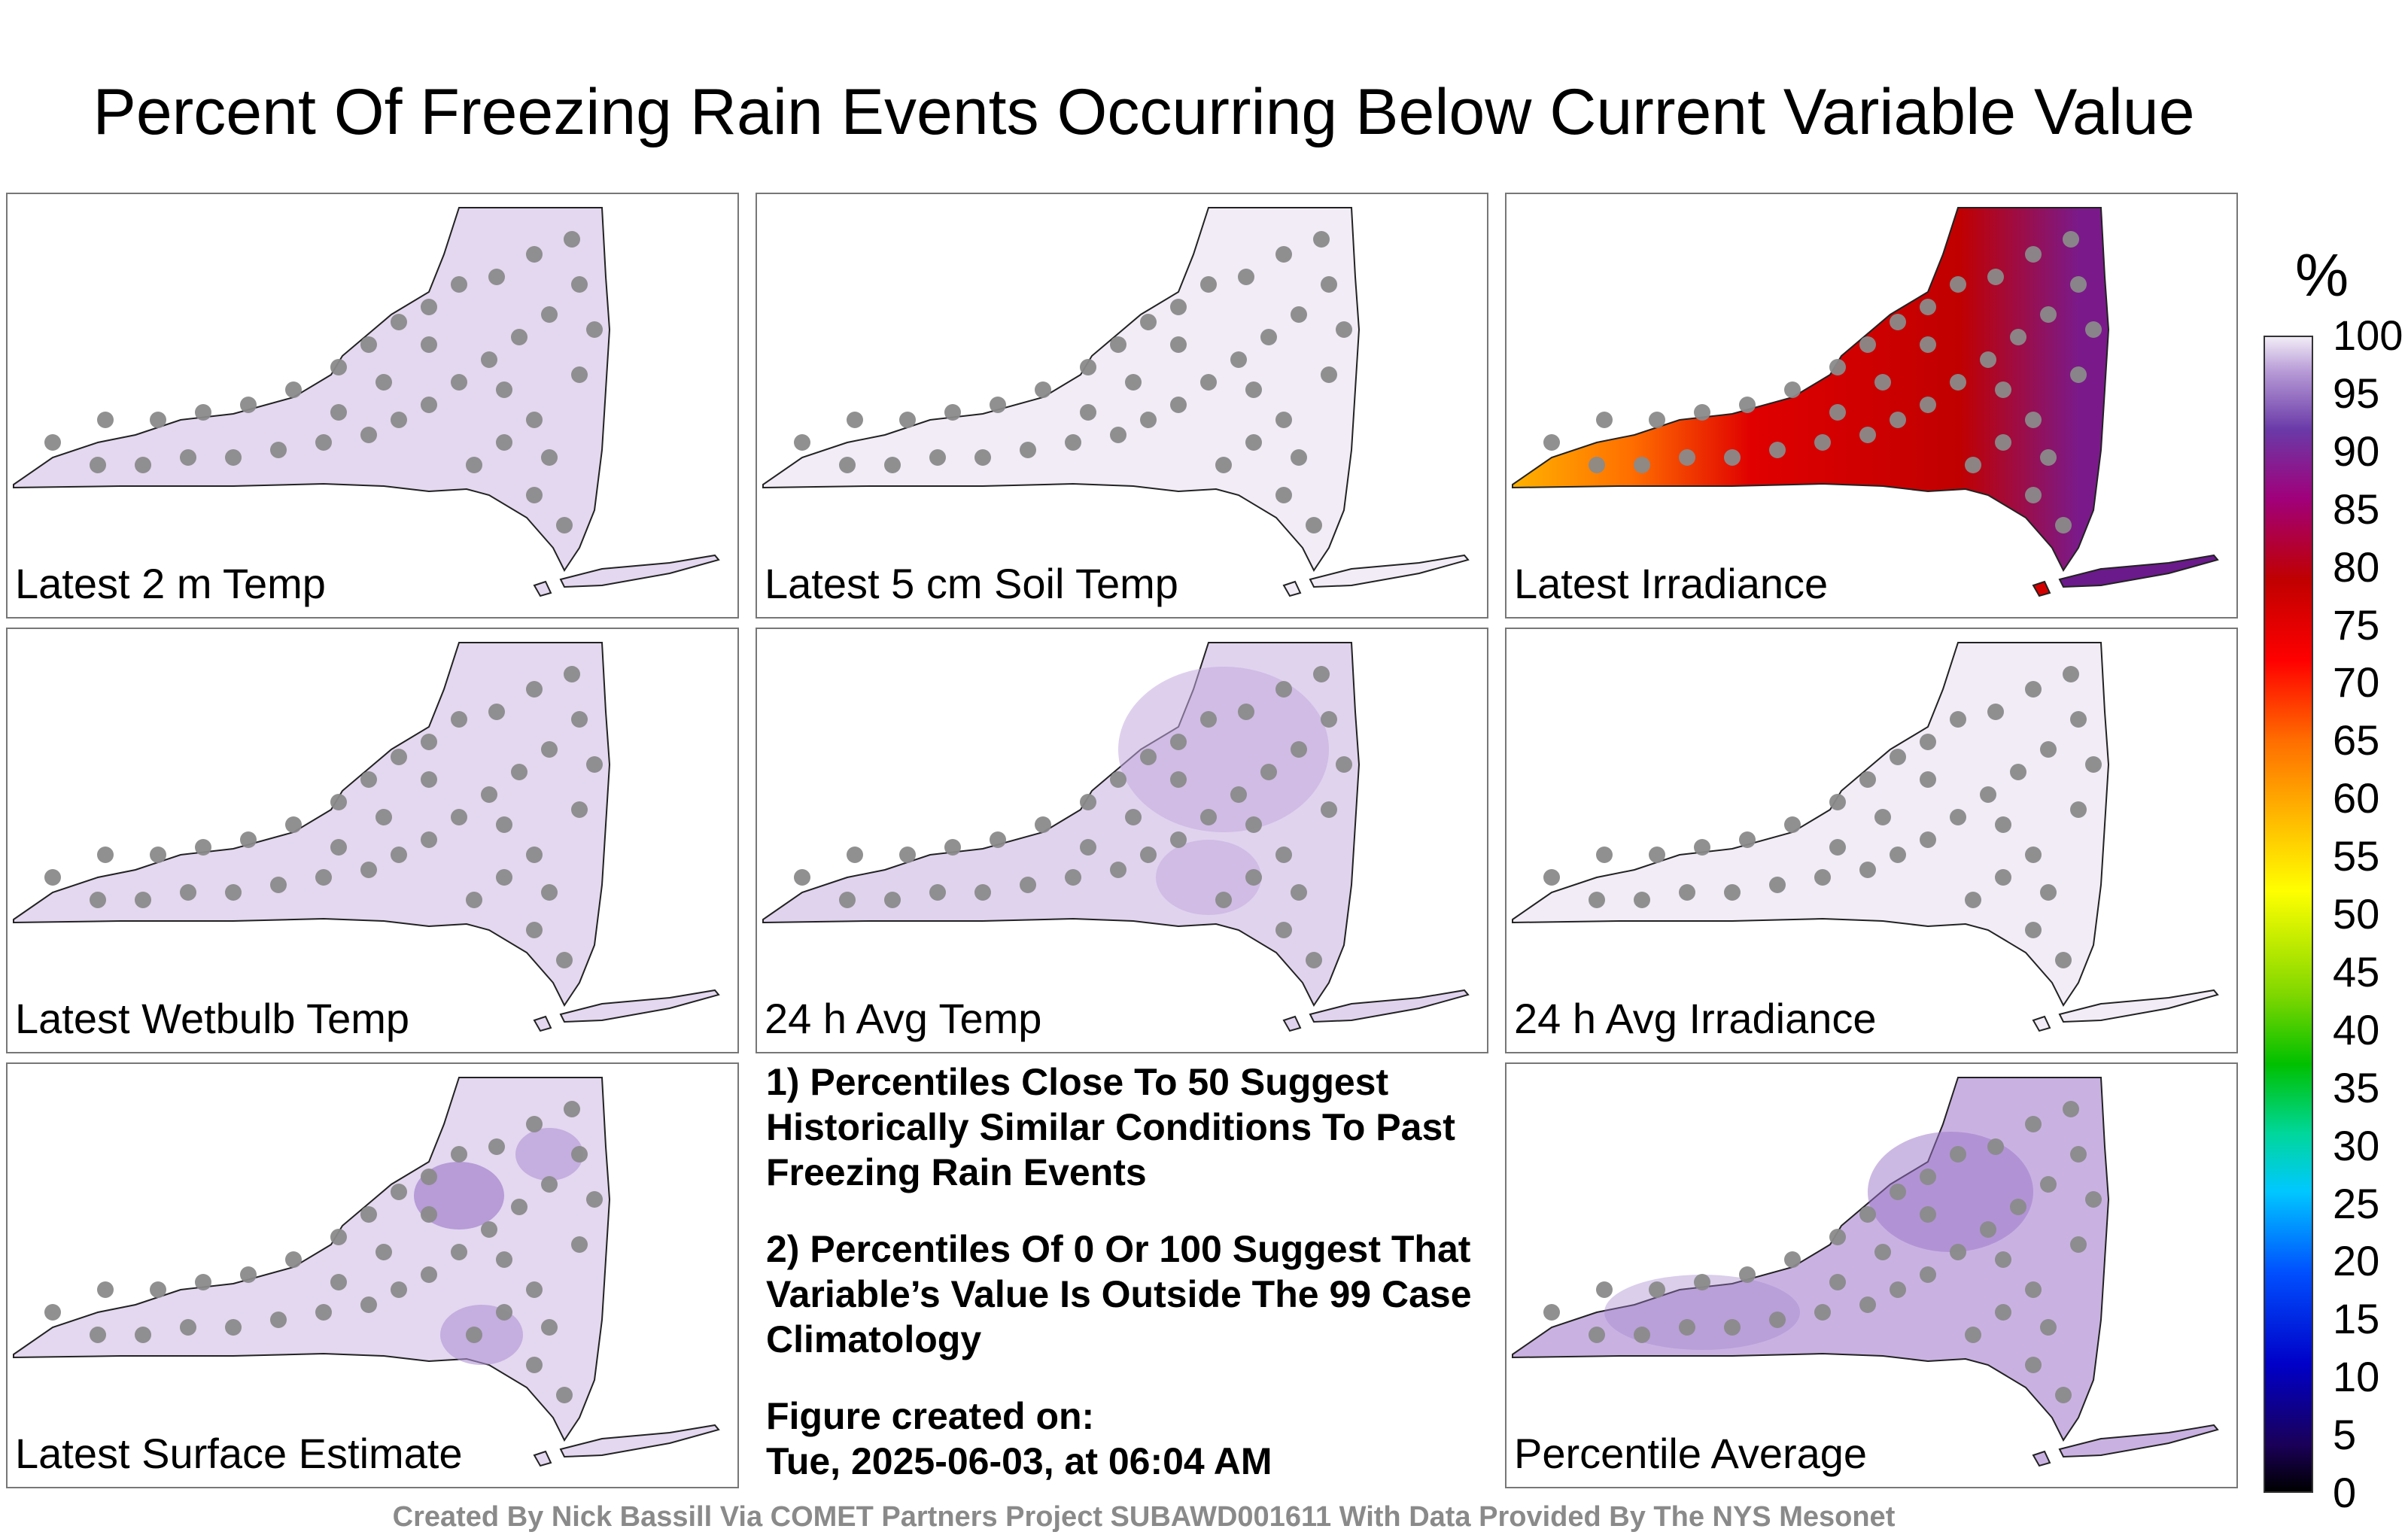 This screenshot has height=1535, width=2408. What do you see at coordinates (1019, 1461) in the screenshot?
I see `created-time: Tue, 2025-06-03, at 06:04 AM` at bounding box center [1019, 1461].